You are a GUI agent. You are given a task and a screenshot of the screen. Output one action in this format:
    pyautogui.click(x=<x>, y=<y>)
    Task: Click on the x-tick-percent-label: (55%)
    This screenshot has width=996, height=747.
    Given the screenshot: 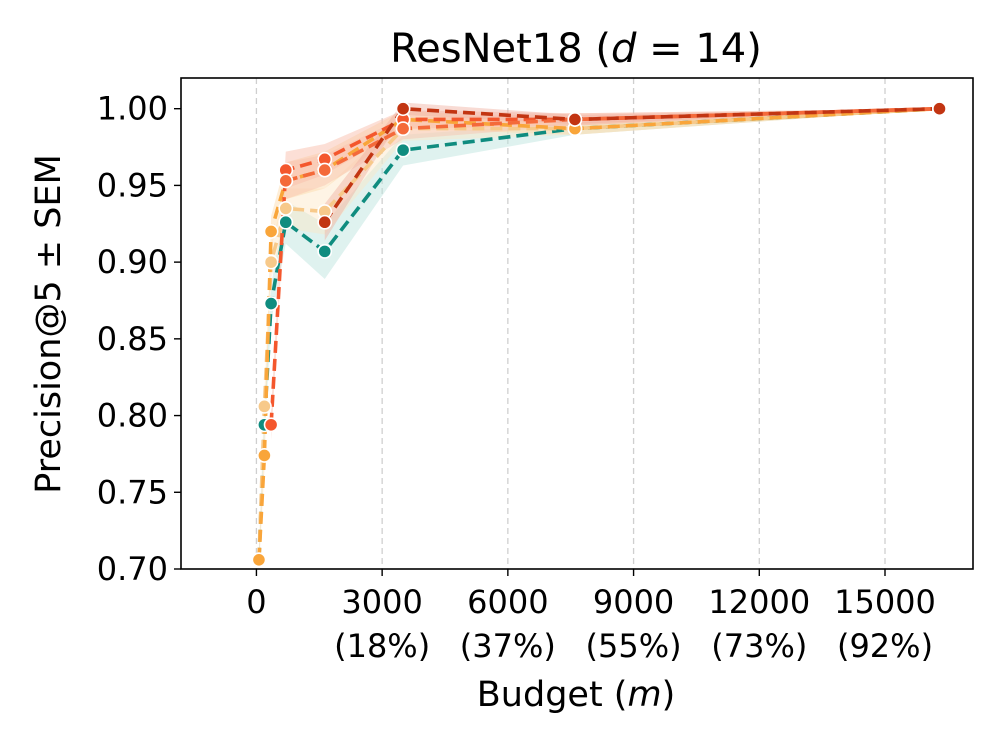 What is the action you would take?
    pyautogui.click(x=634, y=646)
    